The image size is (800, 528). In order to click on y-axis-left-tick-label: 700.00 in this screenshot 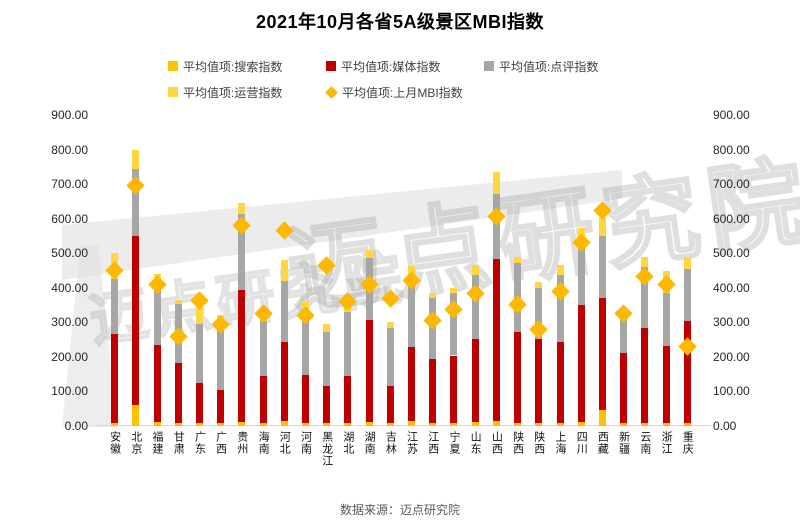, I will do `click(69, 184)`.